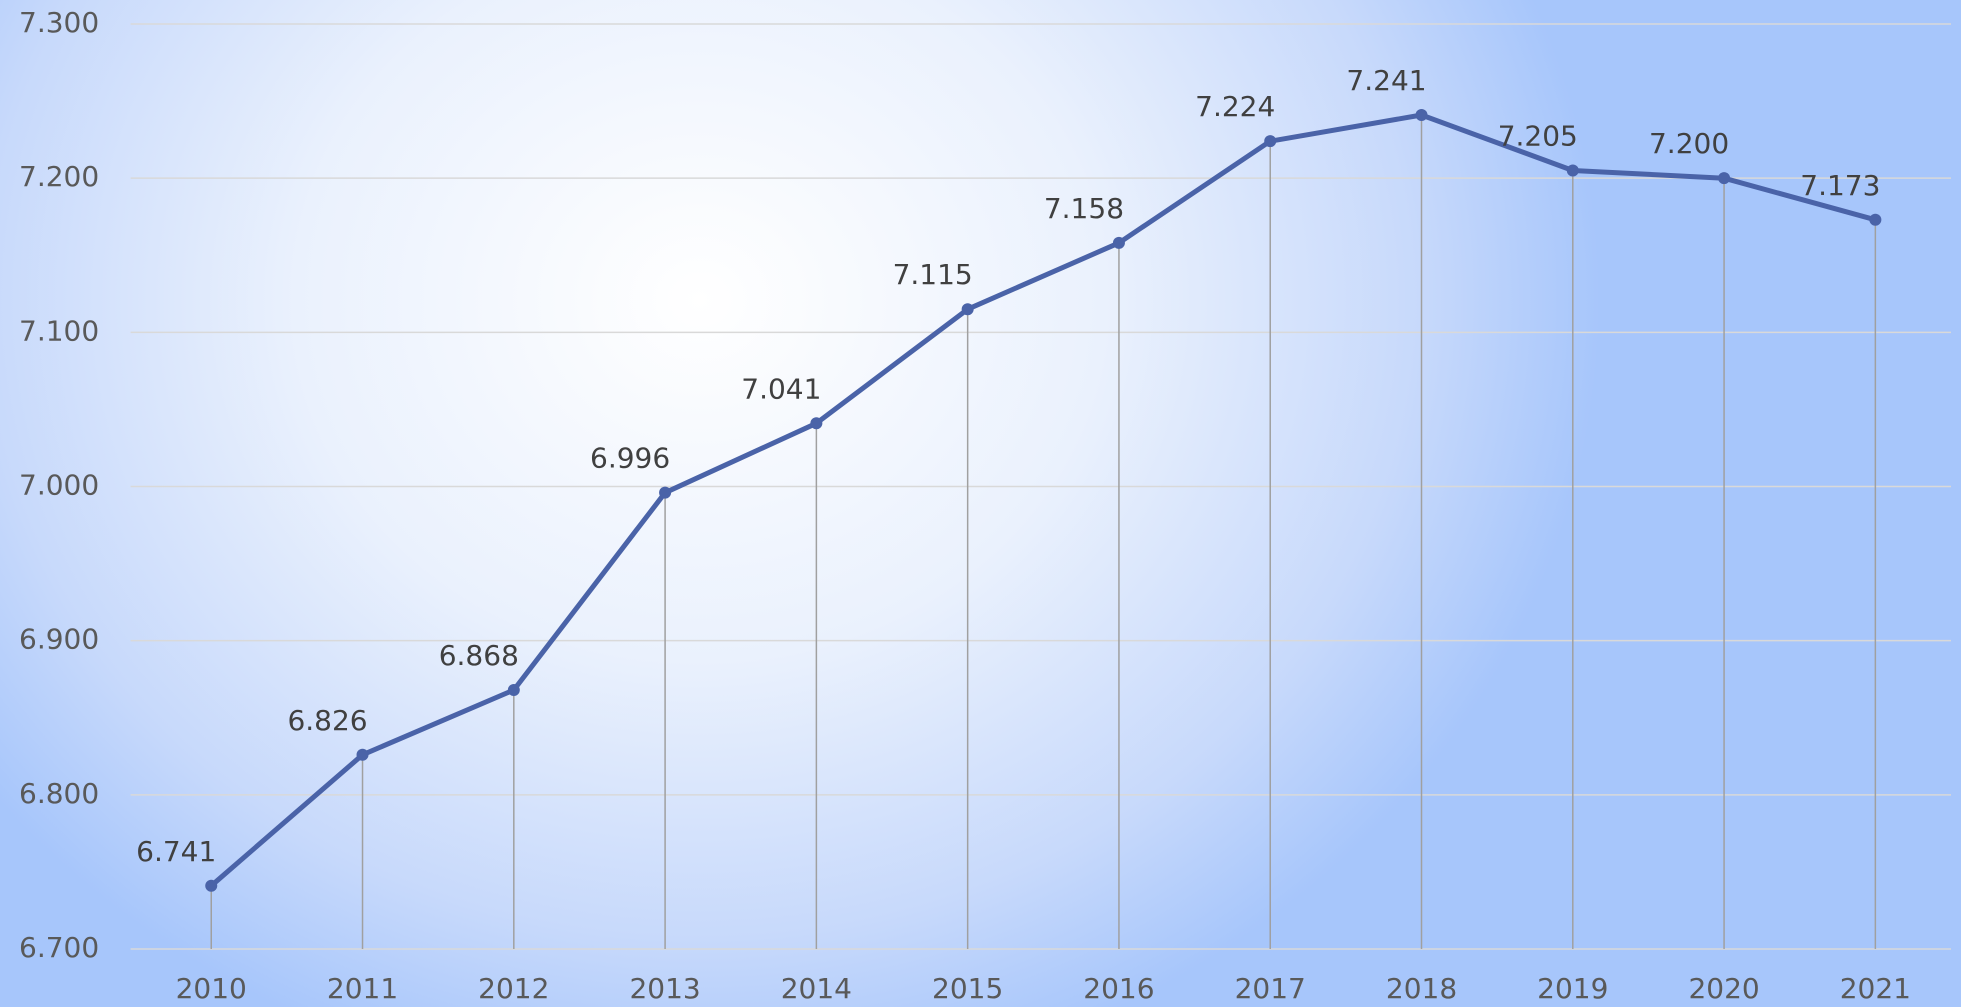 This screenshot has width=1961, height=1007. What do you see at coordinates (1840, 185) in the screenshot?
I see `data-label: 7.173` at bounding box center [1840, 185].